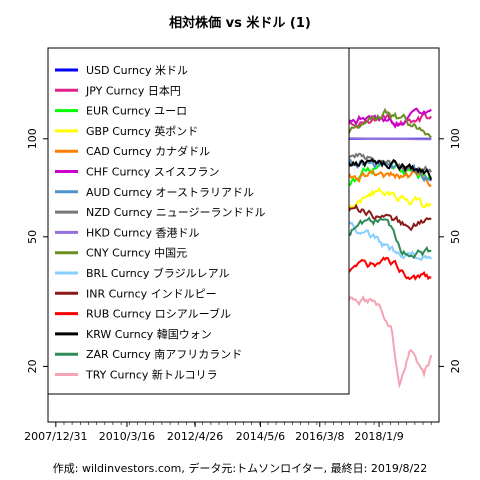  I want to click on x-tick-label: 2016/3/8, so click(319, 436).